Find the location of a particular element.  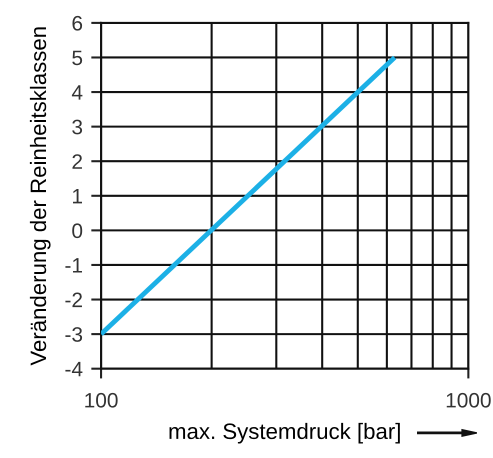

y-tick-label: 0 is located at coordinates (77, 230).